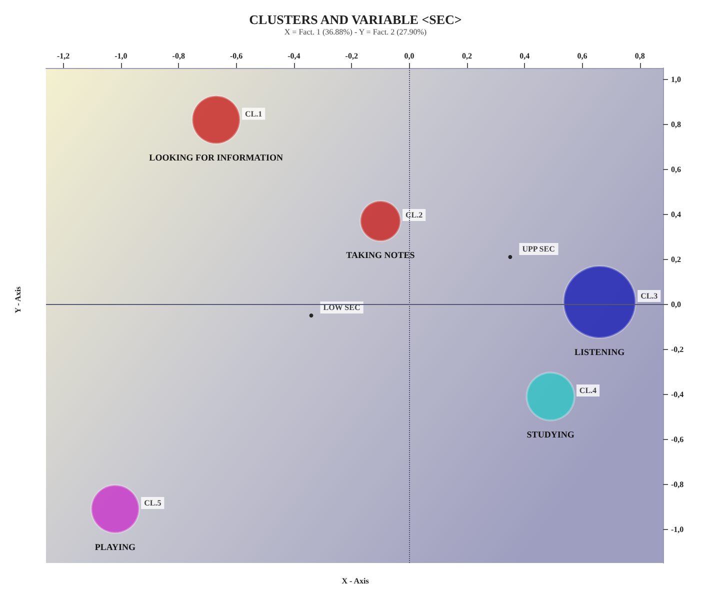  Describe the element at coordinates (582, 56) in the screenshot. I see `x-tick-label: 0,6` at that location.